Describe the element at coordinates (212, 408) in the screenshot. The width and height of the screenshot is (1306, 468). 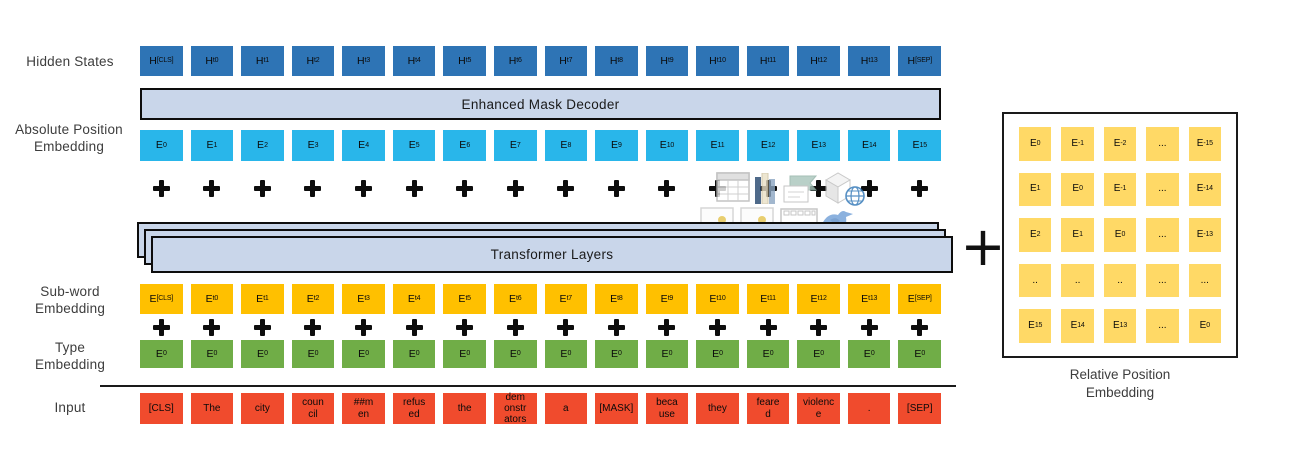
I see `input-token-box: The` at that location.